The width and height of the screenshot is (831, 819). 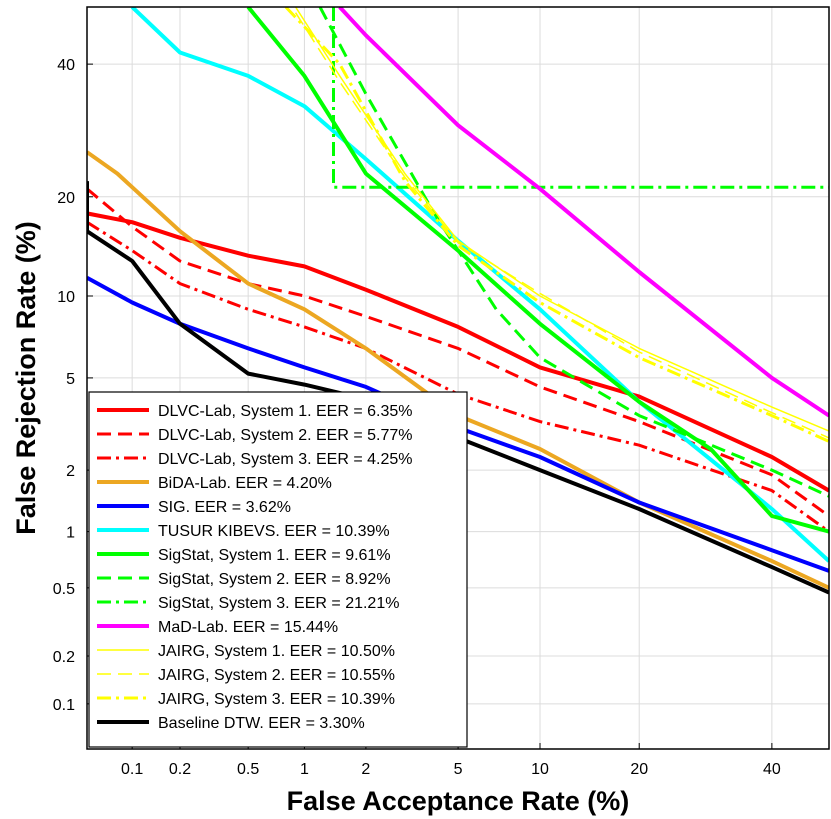 I want to click on legend-label: MaD-Lab. EER = 15.44%, so click(x=248, y=627).